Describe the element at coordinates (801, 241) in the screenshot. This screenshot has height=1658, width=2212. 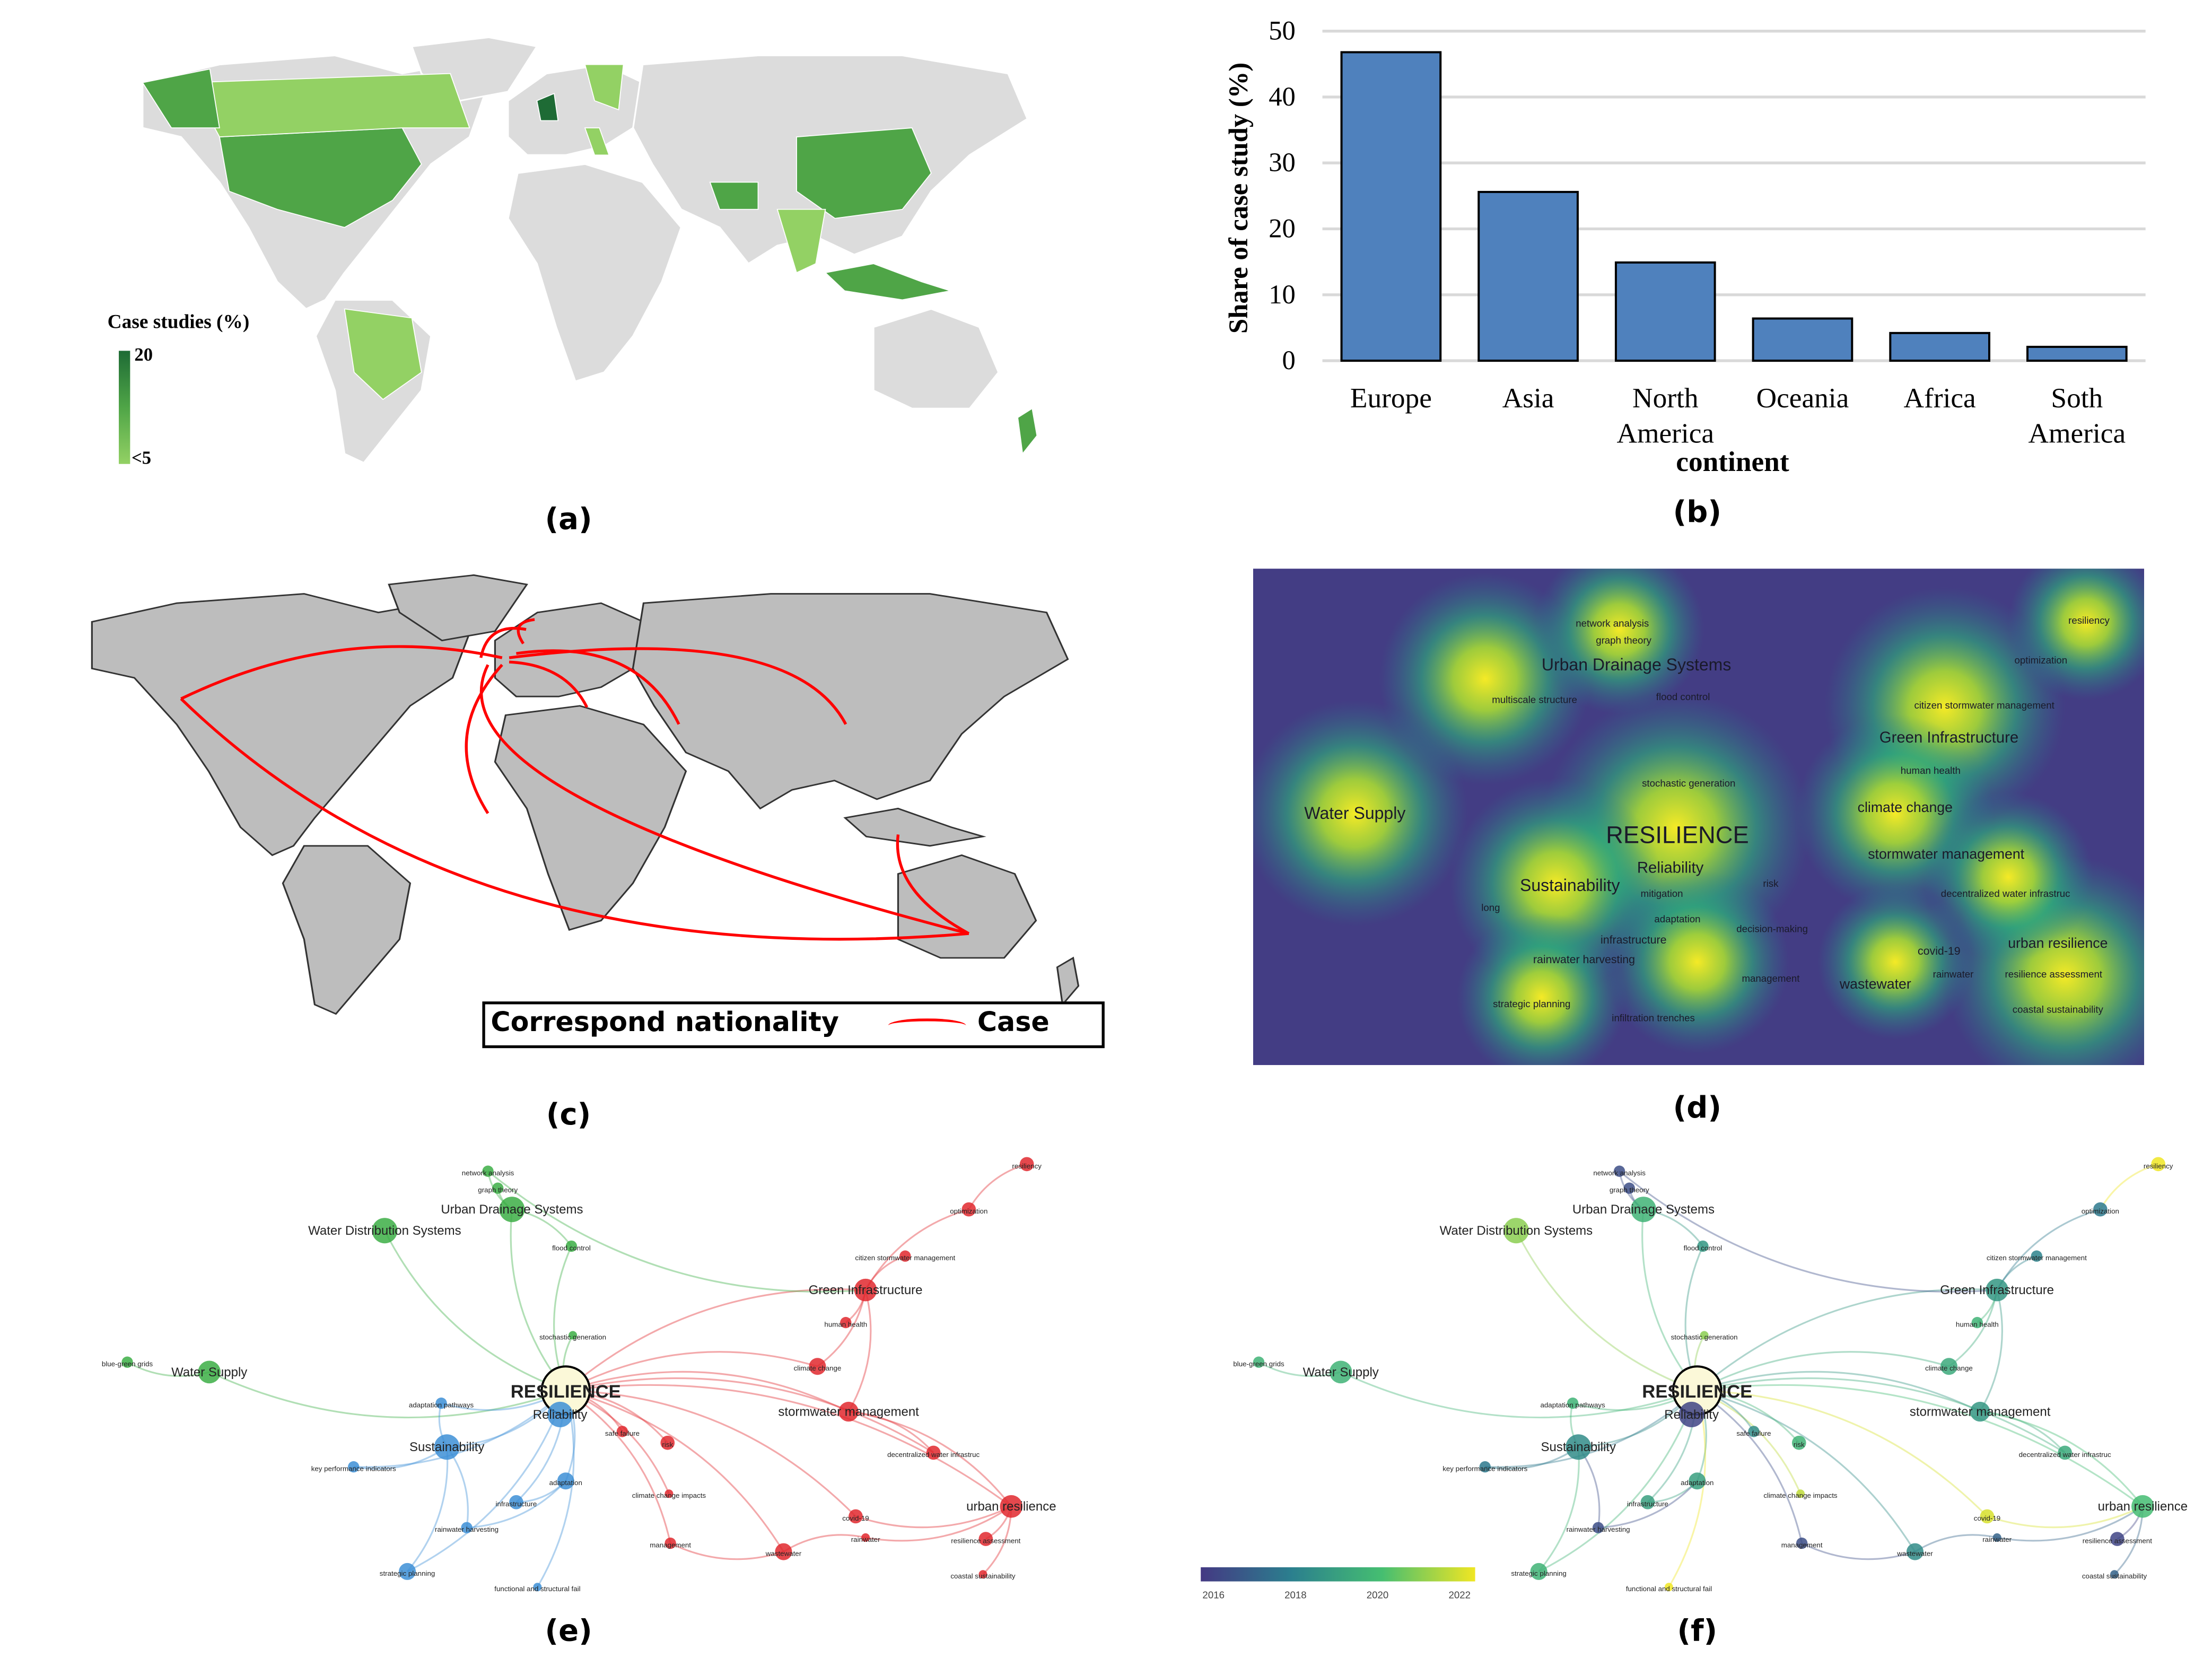
I see `country-india` at that location.